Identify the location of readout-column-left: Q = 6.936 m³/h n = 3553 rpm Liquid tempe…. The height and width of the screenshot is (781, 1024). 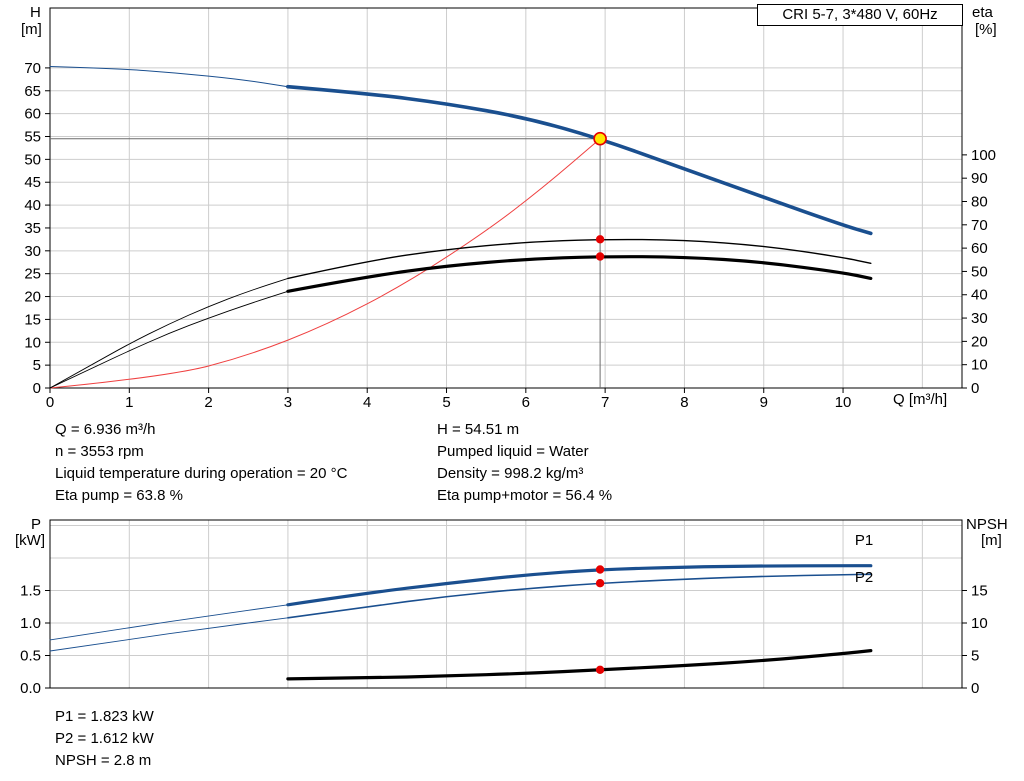
(201, 463).